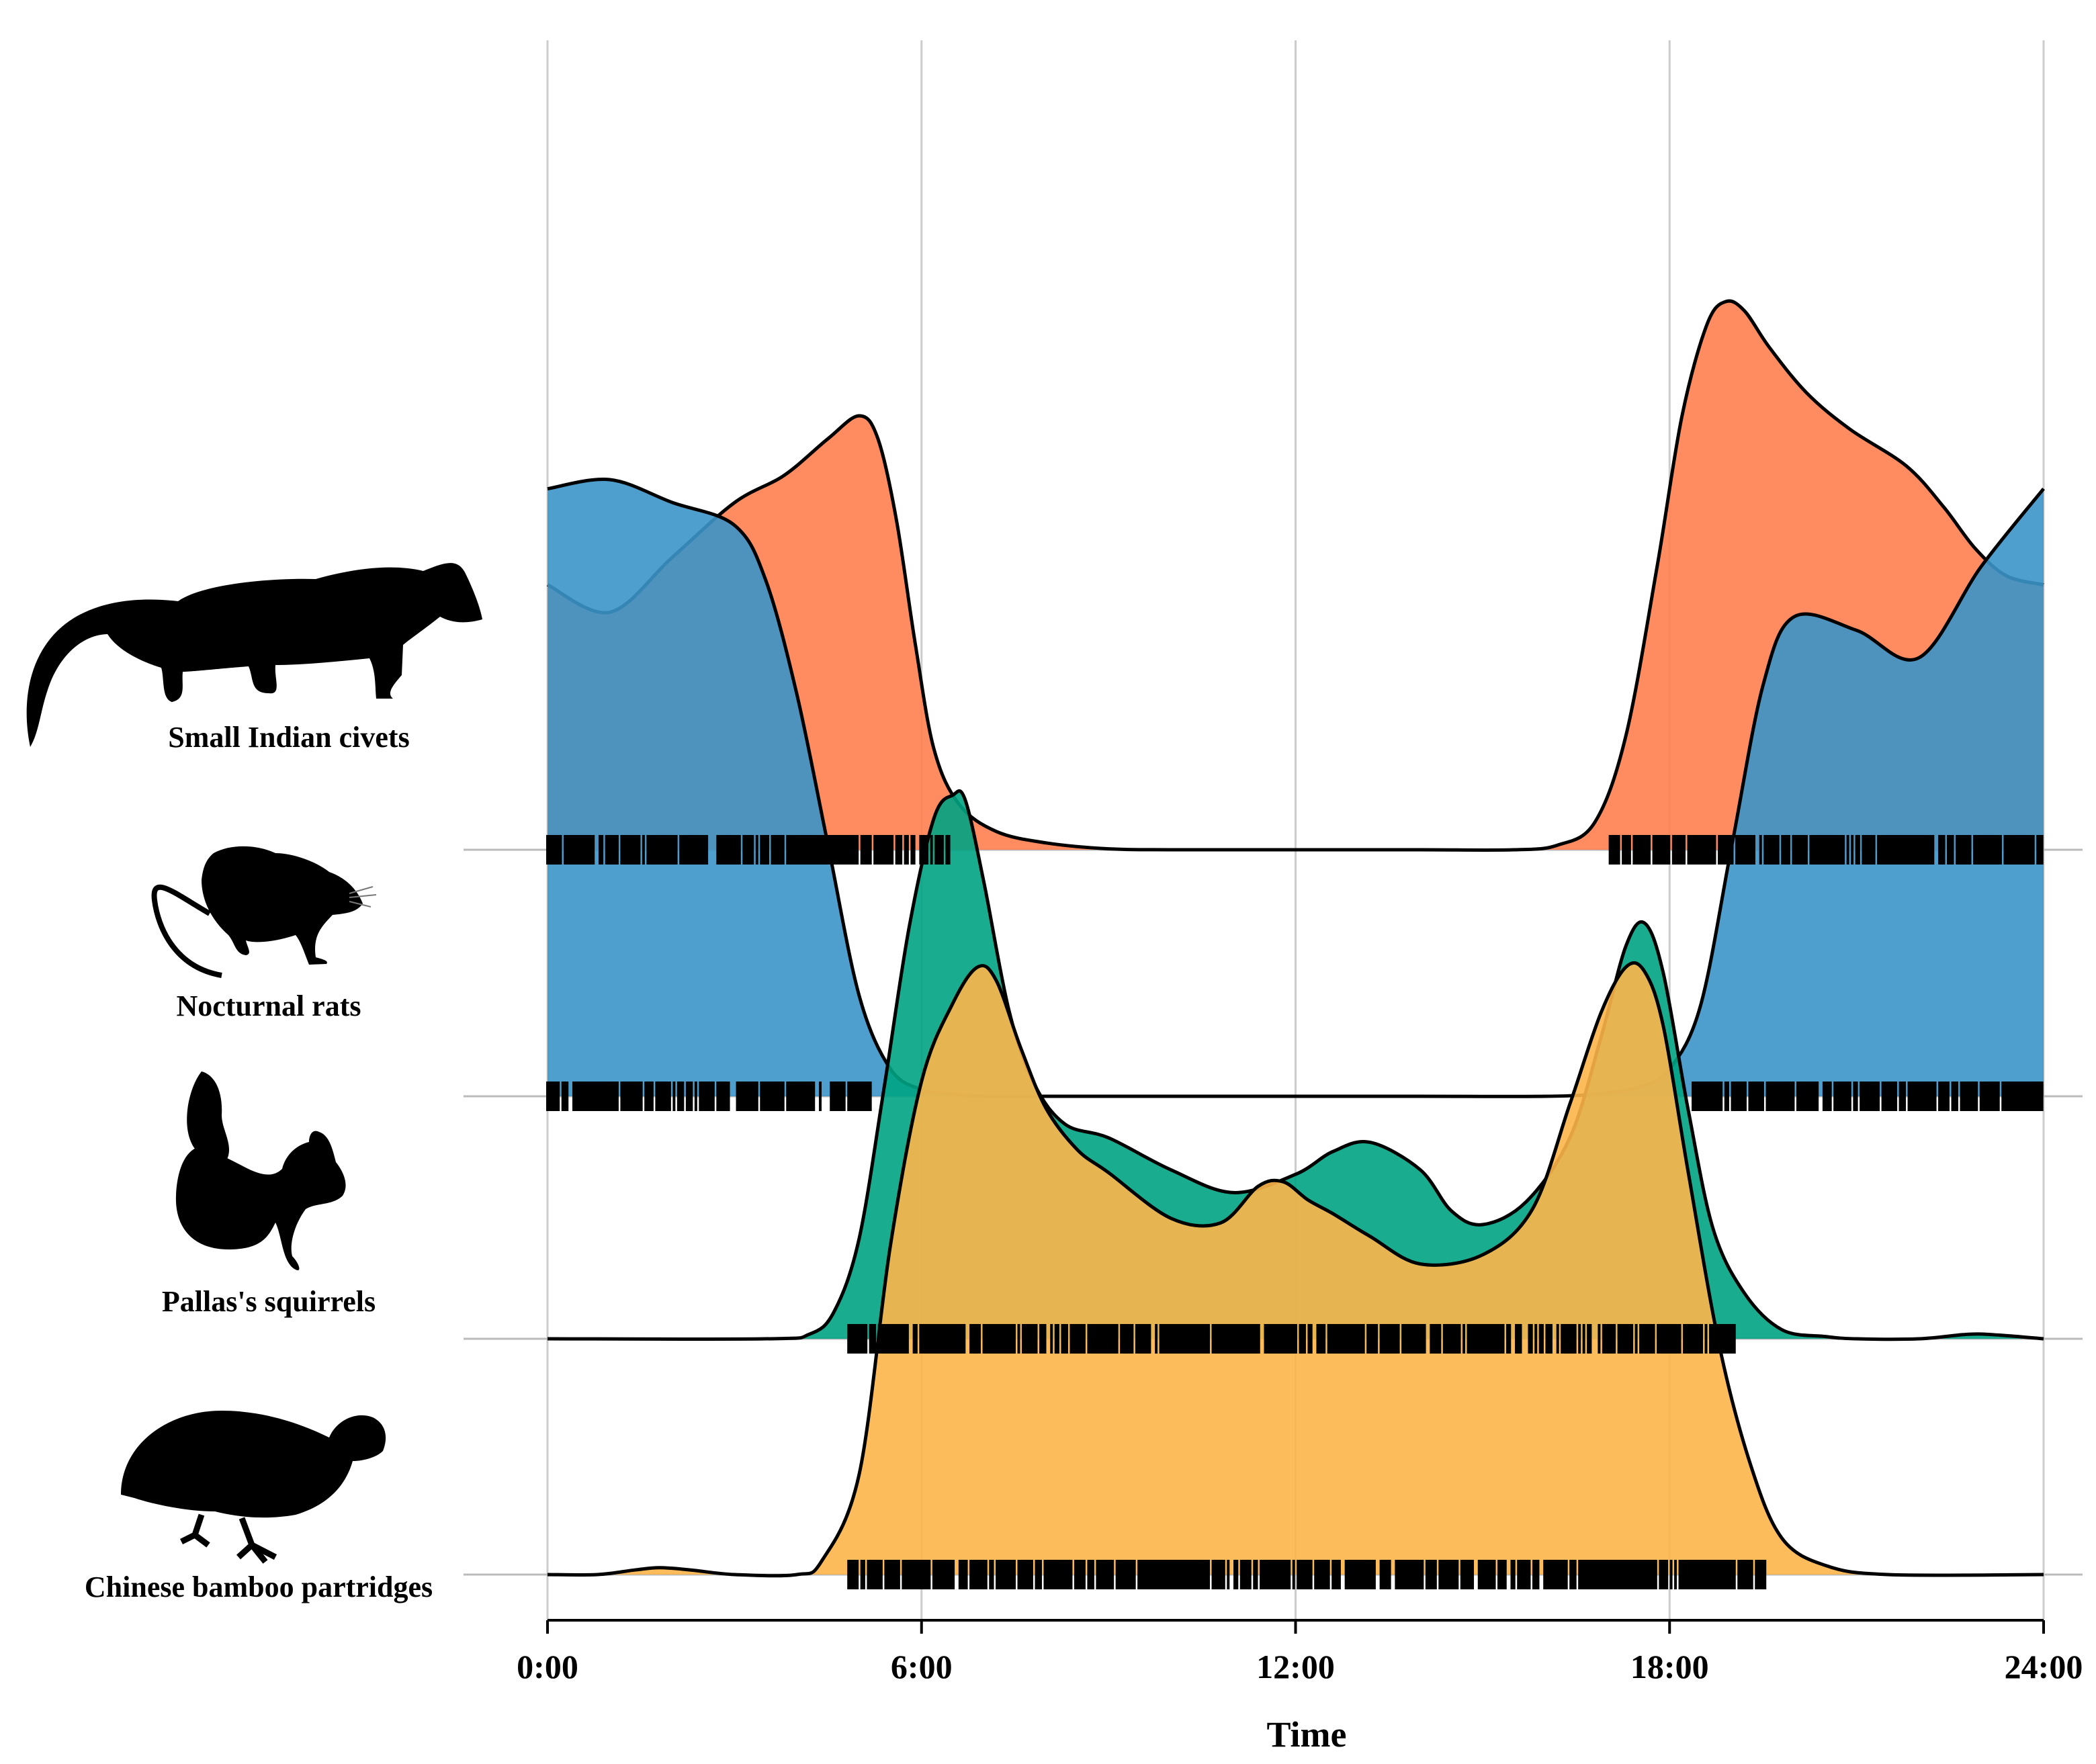 The height and width of the screenshot is (1764, 2096). I want to click on x-axis-ticks: 0:00 6:00 12:00 18:00 24:00, so click(1300, 1652).